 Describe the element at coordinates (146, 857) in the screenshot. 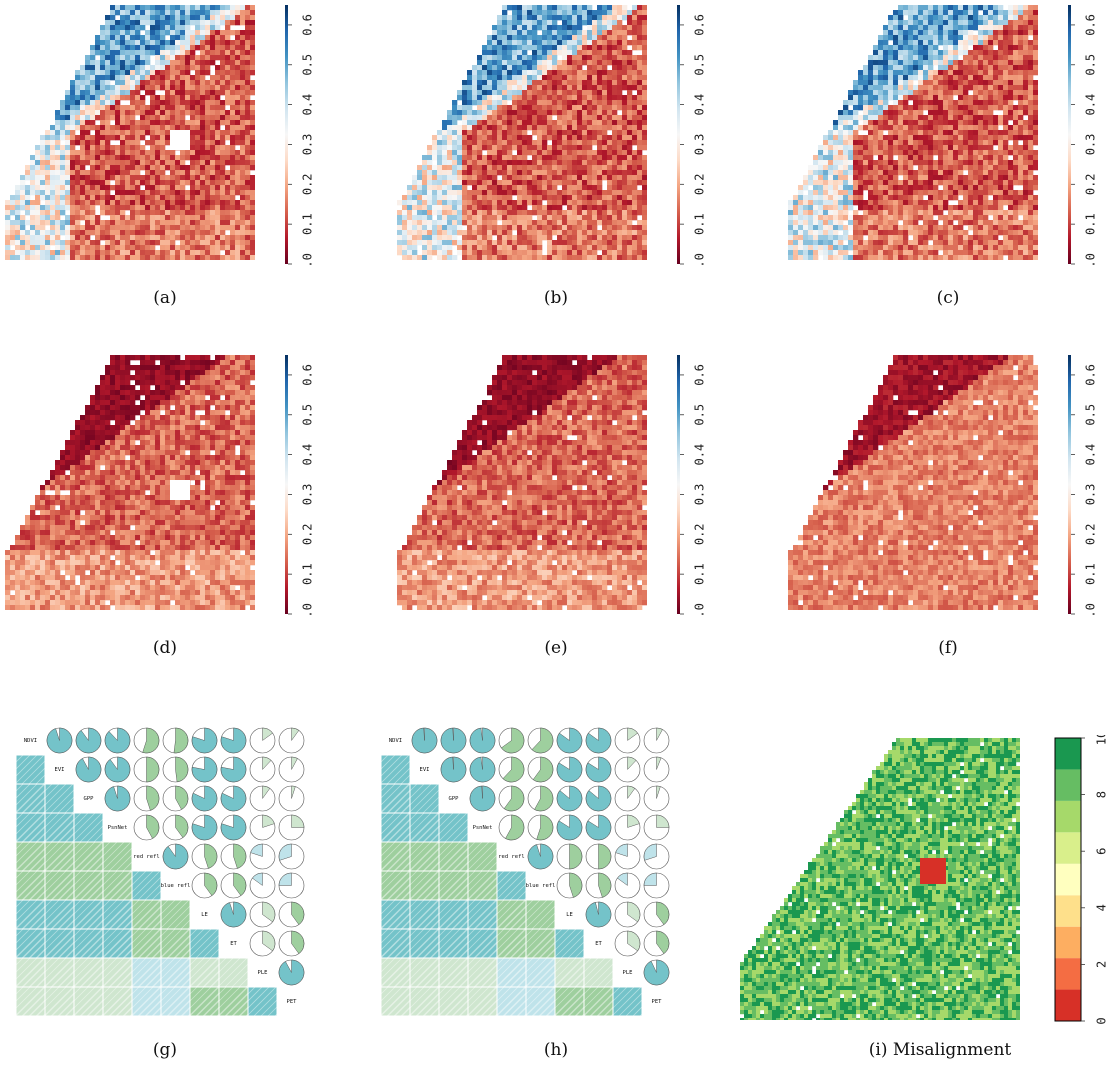

I see `corr-variable-label: red refl` at that location.